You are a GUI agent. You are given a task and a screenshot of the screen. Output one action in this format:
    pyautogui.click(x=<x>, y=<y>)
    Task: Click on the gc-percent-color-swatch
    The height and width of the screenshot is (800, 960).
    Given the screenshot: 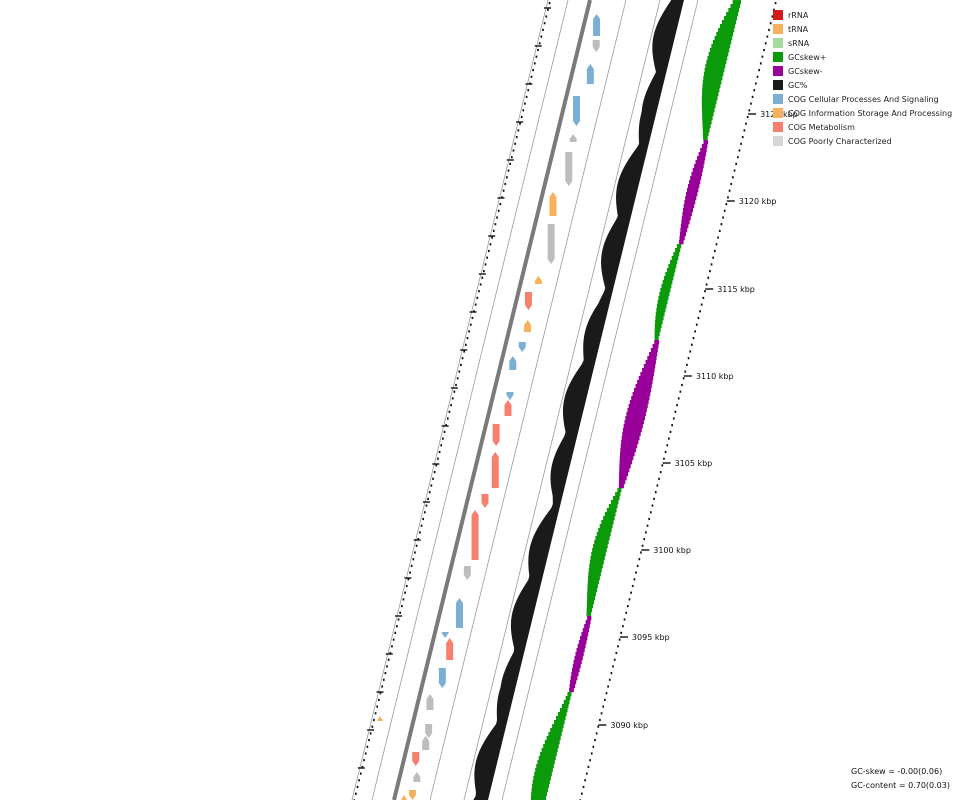 What is the action you would take?
    pyautogui.click(x=778, y=85)
    